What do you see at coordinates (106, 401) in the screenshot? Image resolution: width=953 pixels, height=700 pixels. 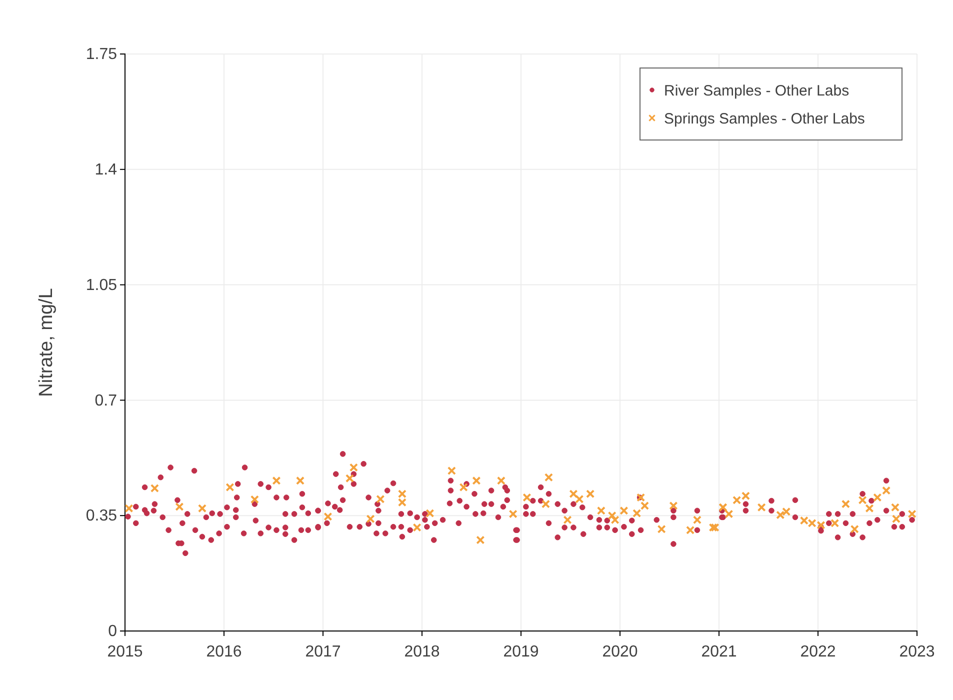 I see `y-tick-label: 0.7` at bounding box center [106, 401].